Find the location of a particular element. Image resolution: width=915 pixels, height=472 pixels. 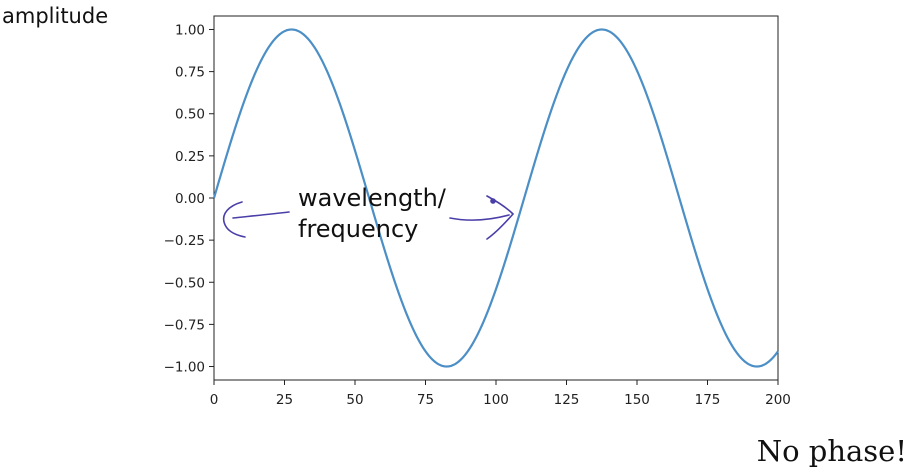

x-tick-label: 0 is located at coordinates (214, 400).